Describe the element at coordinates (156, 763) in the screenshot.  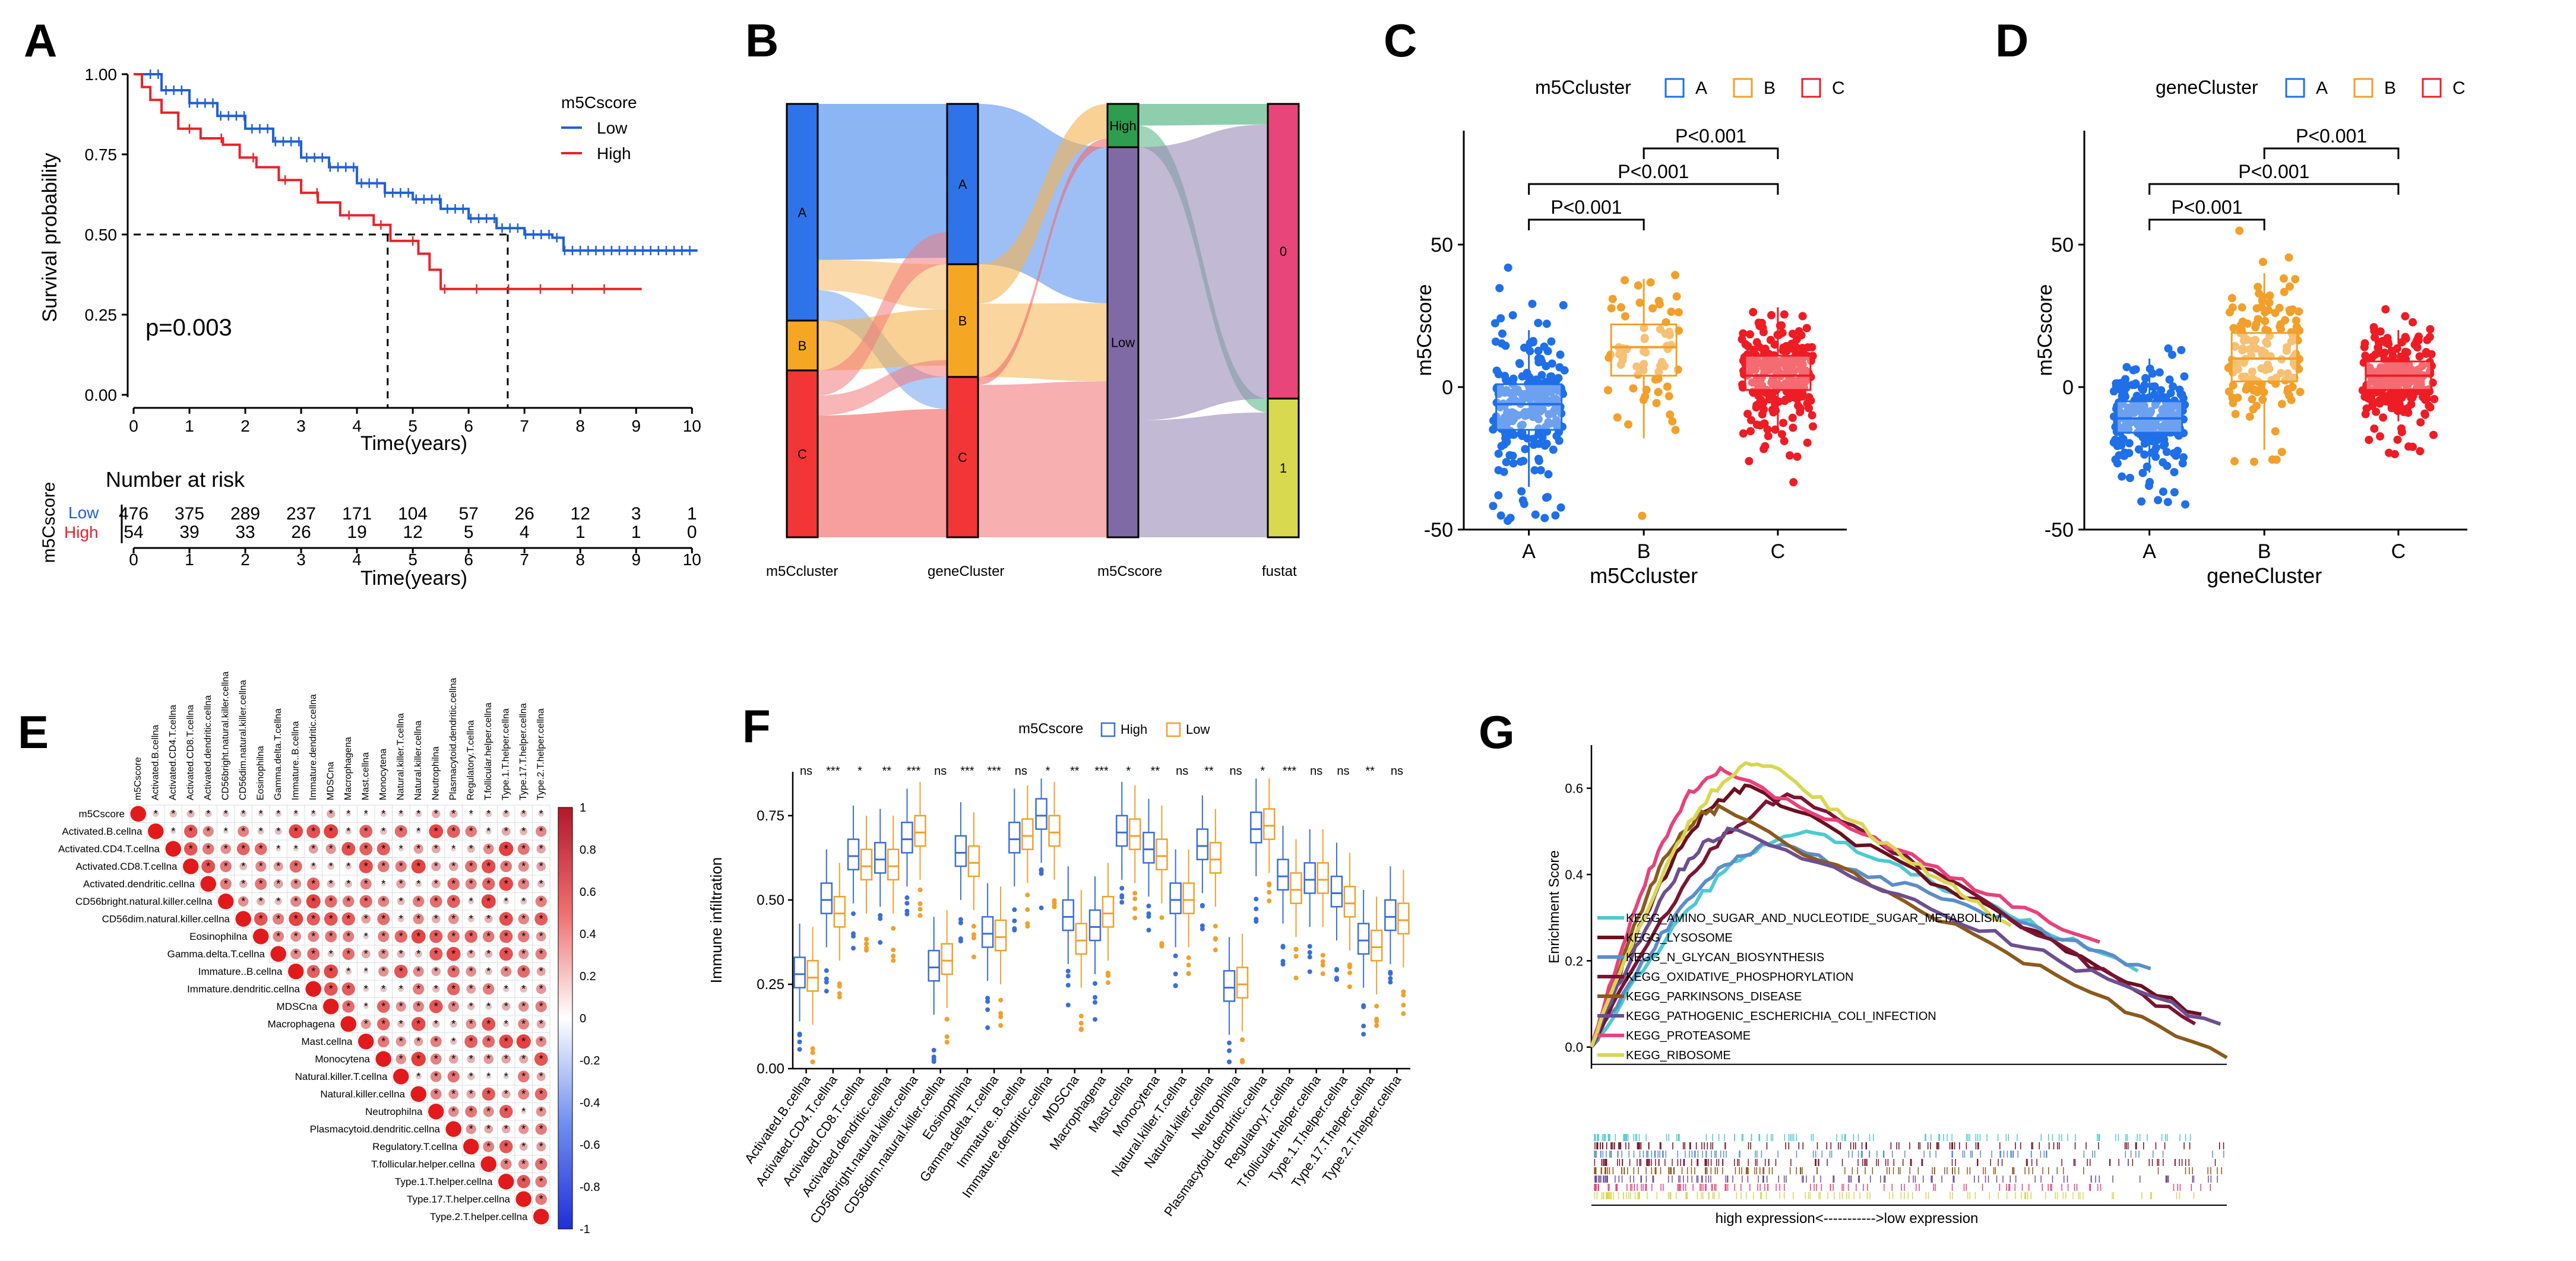
I see `corr-col-label: Activated.B.cellna` at that location.